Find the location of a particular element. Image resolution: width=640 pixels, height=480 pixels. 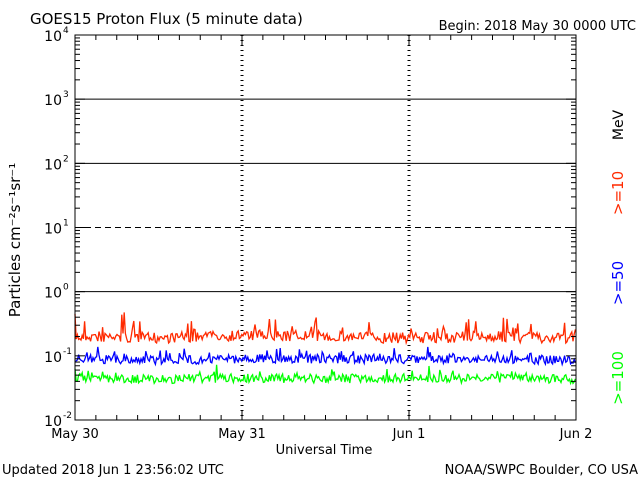

y-tick-label: 10 2 is located at coordinates (56, 163).